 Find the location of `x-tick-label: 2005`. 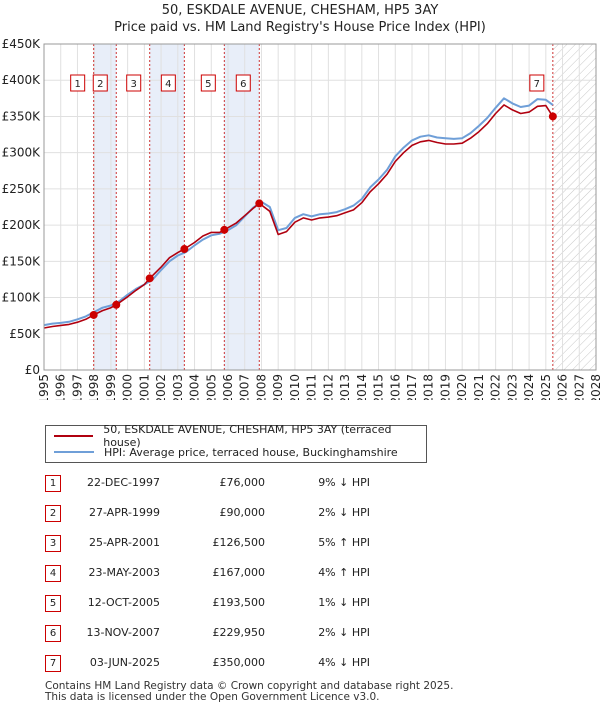

x-tick-label: 2005 is located at coordinates (211, 387).